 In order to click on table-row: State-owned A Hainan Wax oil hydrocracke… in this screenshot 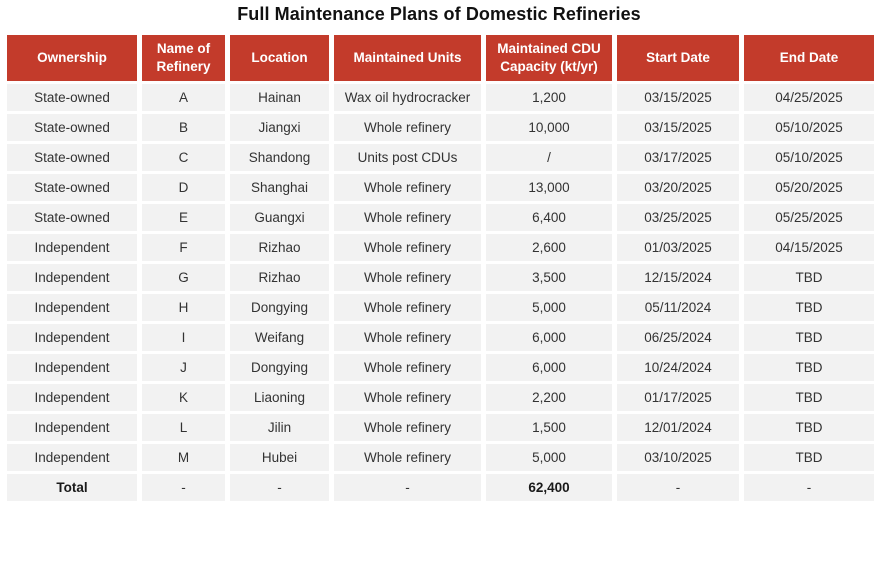, I will do `click(440, 97)`.